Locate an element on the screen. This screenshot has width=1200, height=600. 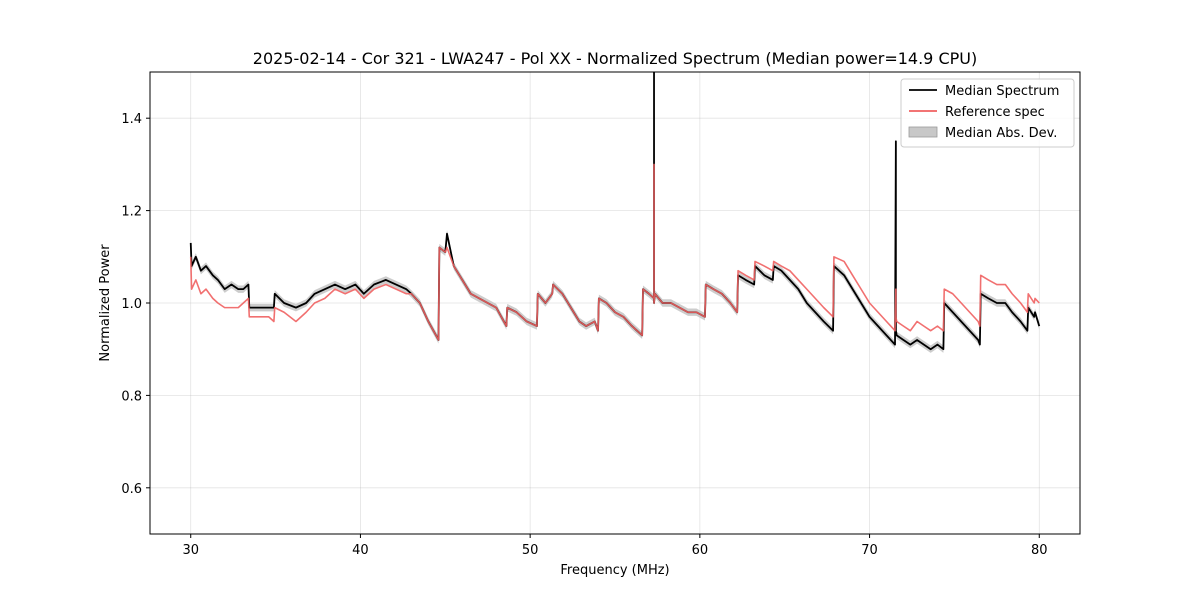
y-tick-label: 0.6 is located at coordinates (131, 489).